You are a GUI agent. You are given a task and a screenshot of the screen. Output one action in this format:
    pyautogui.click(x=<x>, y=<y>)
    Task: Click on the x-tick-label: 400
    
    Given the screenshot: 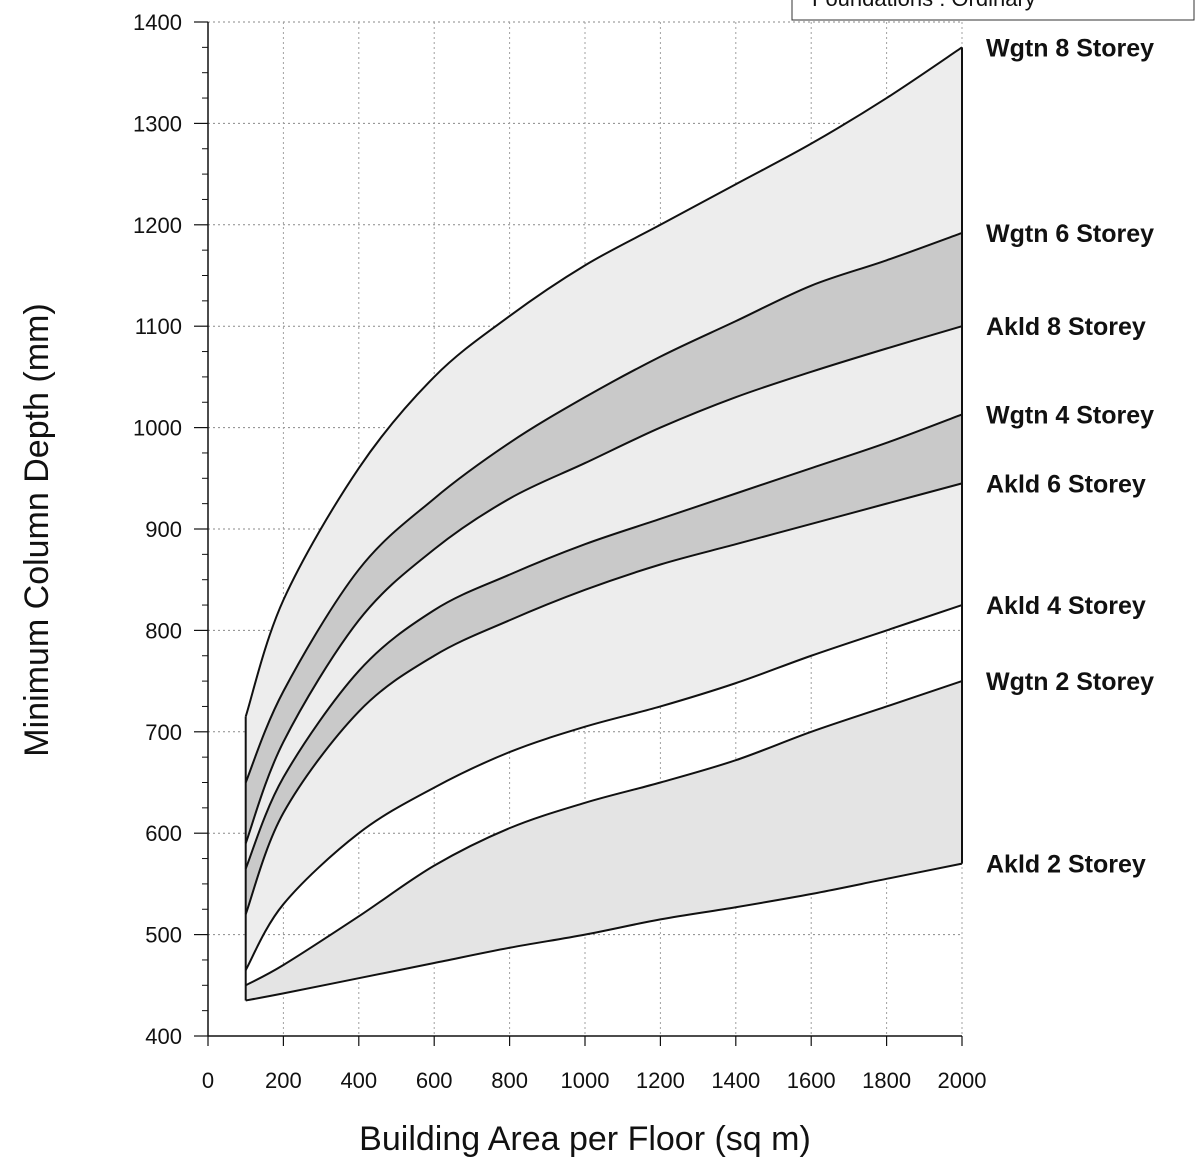 What is the action you would take?
    pyautogui.click(x=358, y=1080)
    